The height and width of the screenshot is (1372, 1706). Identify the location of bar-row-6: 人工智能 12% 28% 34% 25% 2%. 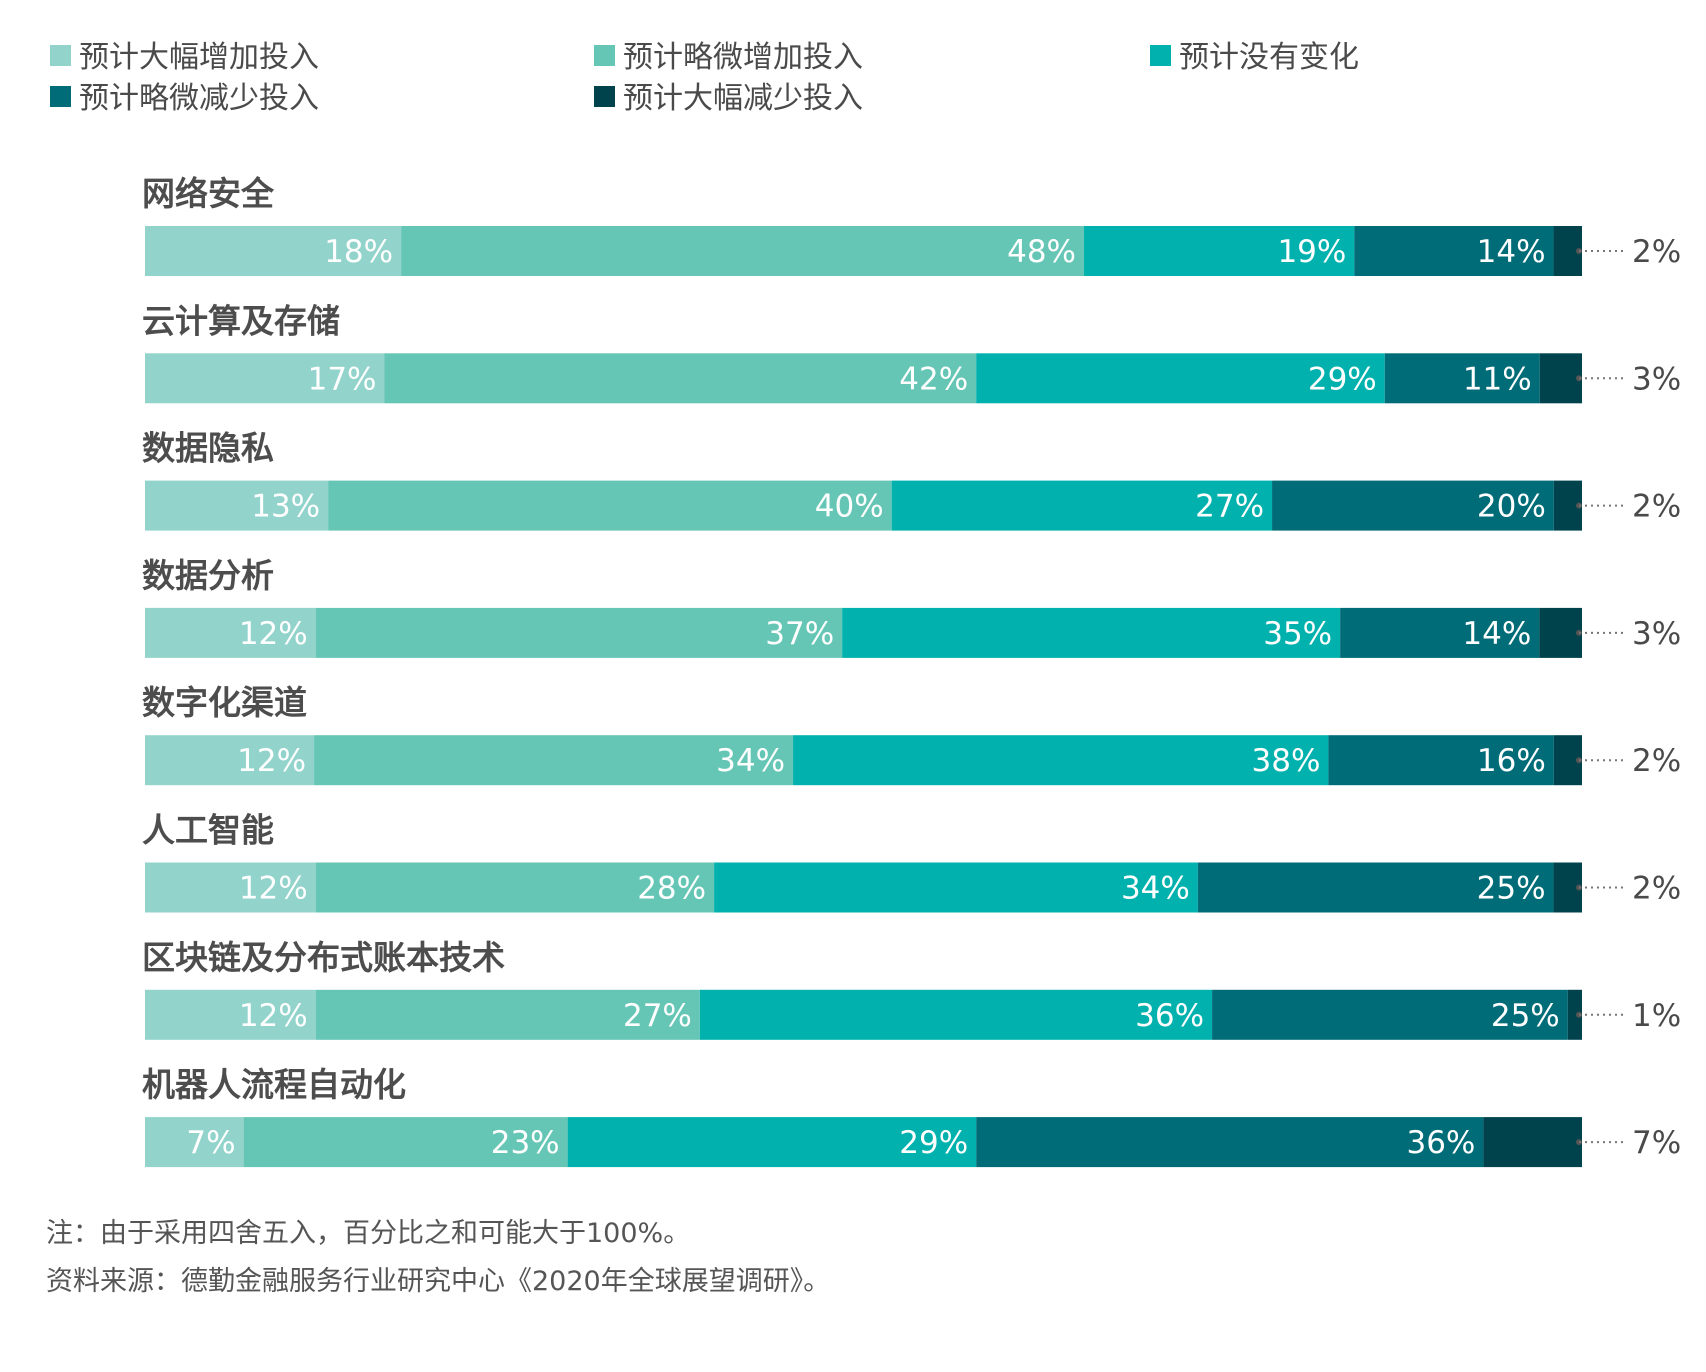
(911, 862).